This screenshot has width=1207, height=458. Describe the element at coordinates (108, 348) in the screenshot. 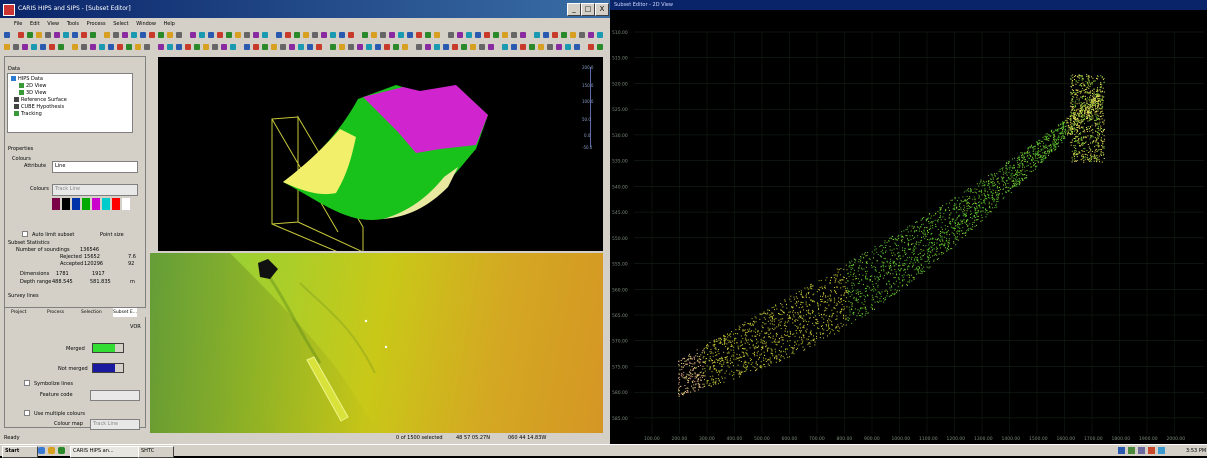

I see `merged-colour-button` at that location.